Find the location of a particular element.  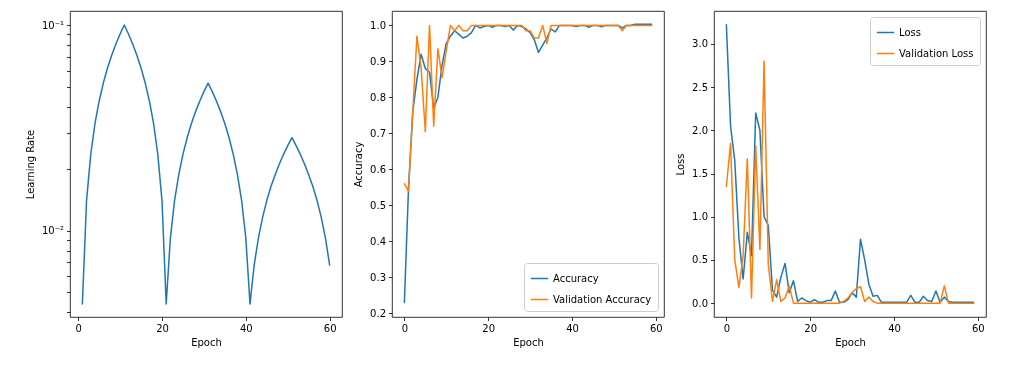

y-tick-label: 1.5 is located at coordinates (700, 174).